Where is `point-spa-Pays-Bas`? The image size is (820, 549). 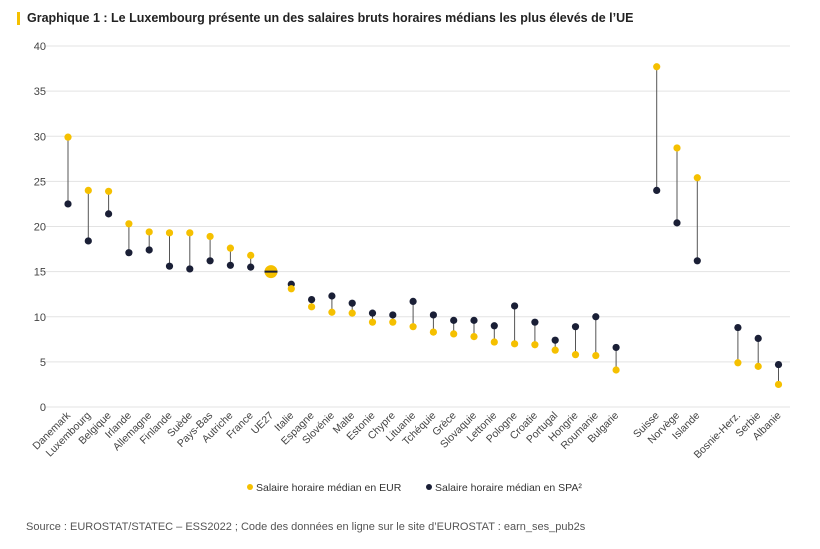
point-spa-Pays-Bas is located at coordinates (210, 261).